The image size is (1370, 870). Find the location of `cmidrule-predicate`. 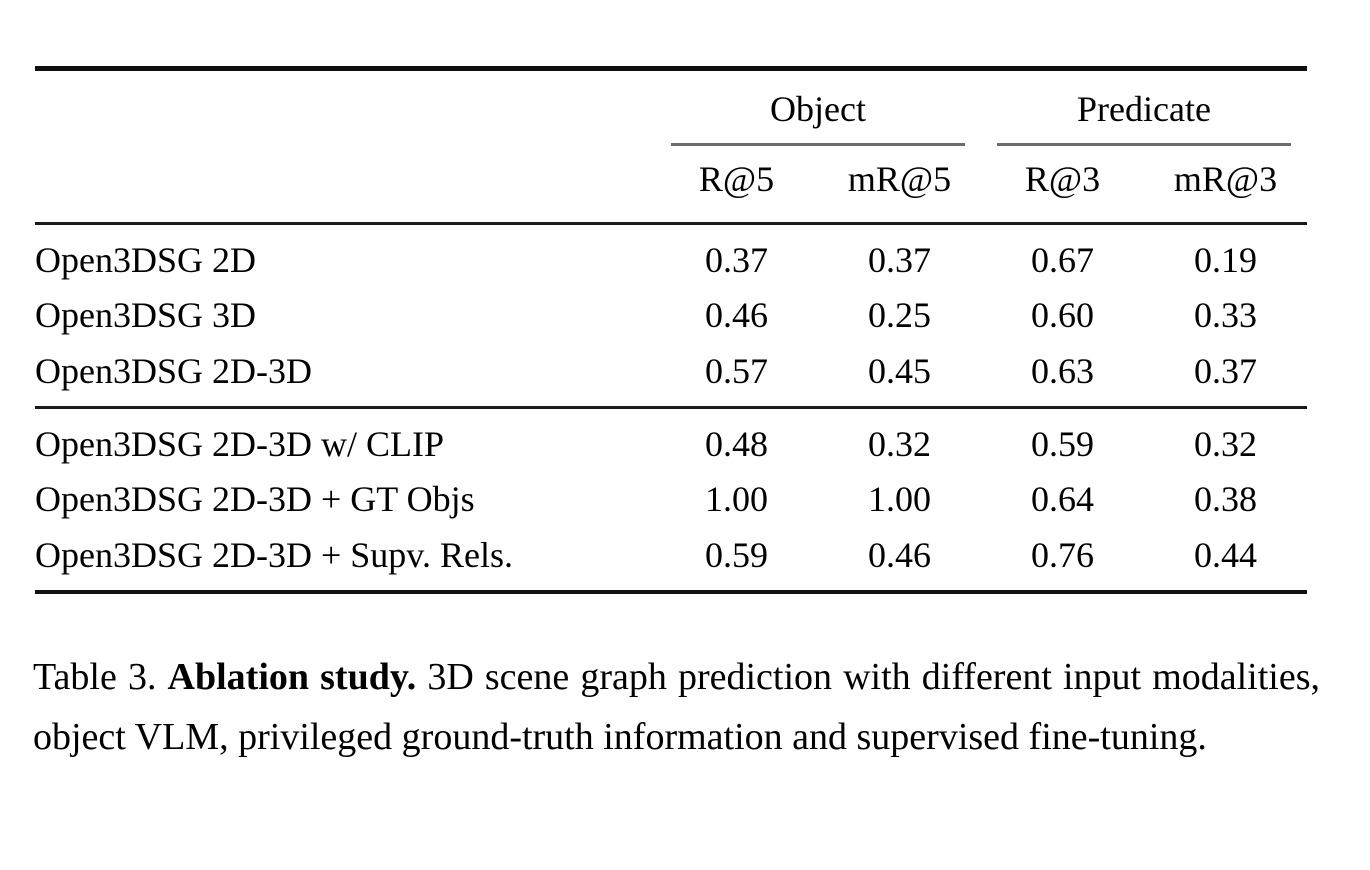

cmidrule-predicate is located at coordinates (1144, 145).